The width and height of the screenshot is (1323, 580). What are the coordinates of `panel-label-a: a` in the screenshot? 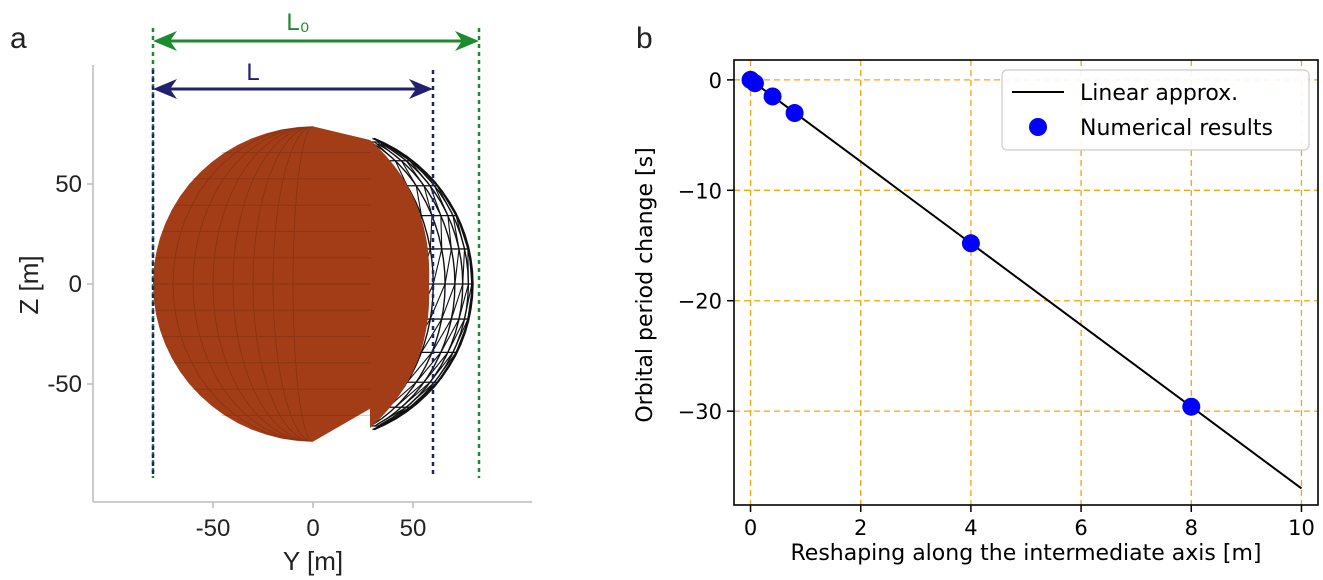 It's located at (18, 38).